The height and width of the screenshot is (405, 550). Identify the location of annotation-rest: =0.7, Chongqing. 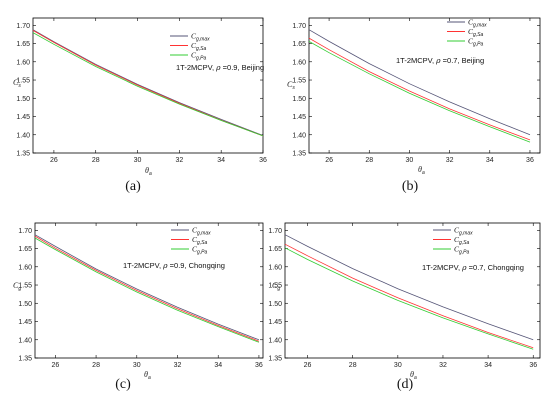
(495, 267).